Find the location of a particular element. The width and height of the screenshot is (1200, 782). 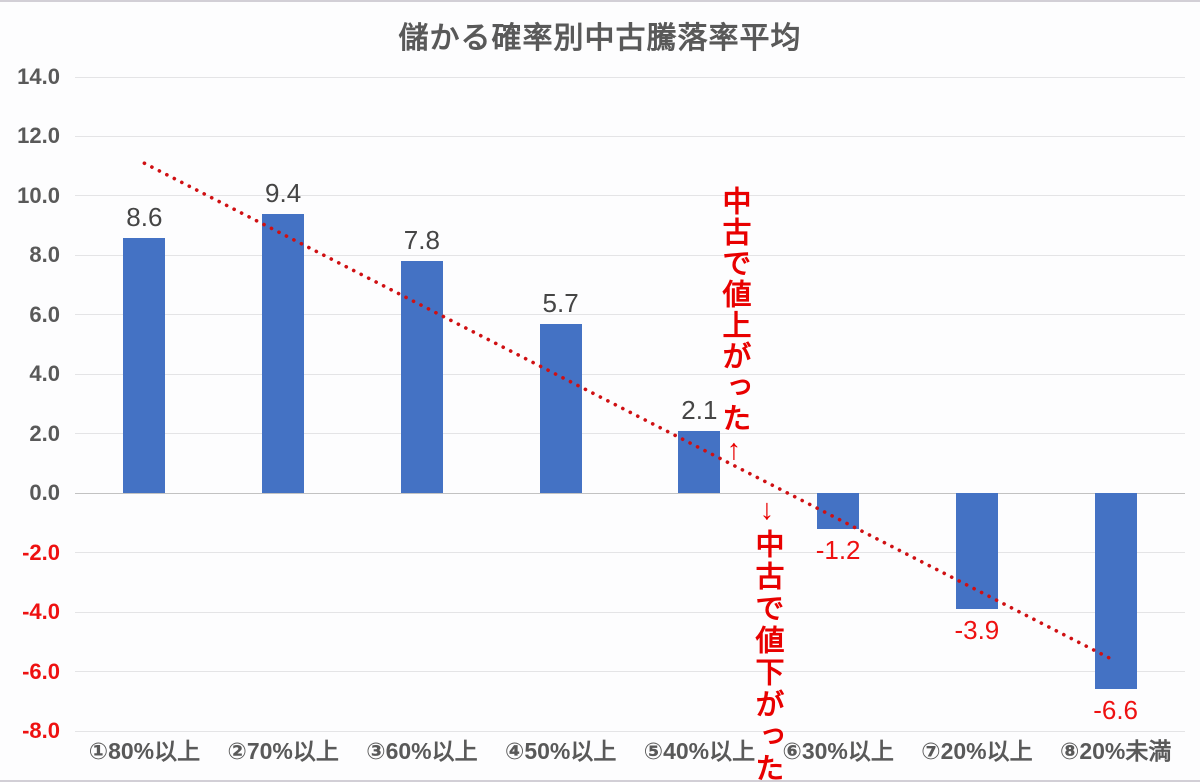

value-label: 5.7 is located at coordinates (560, 302).